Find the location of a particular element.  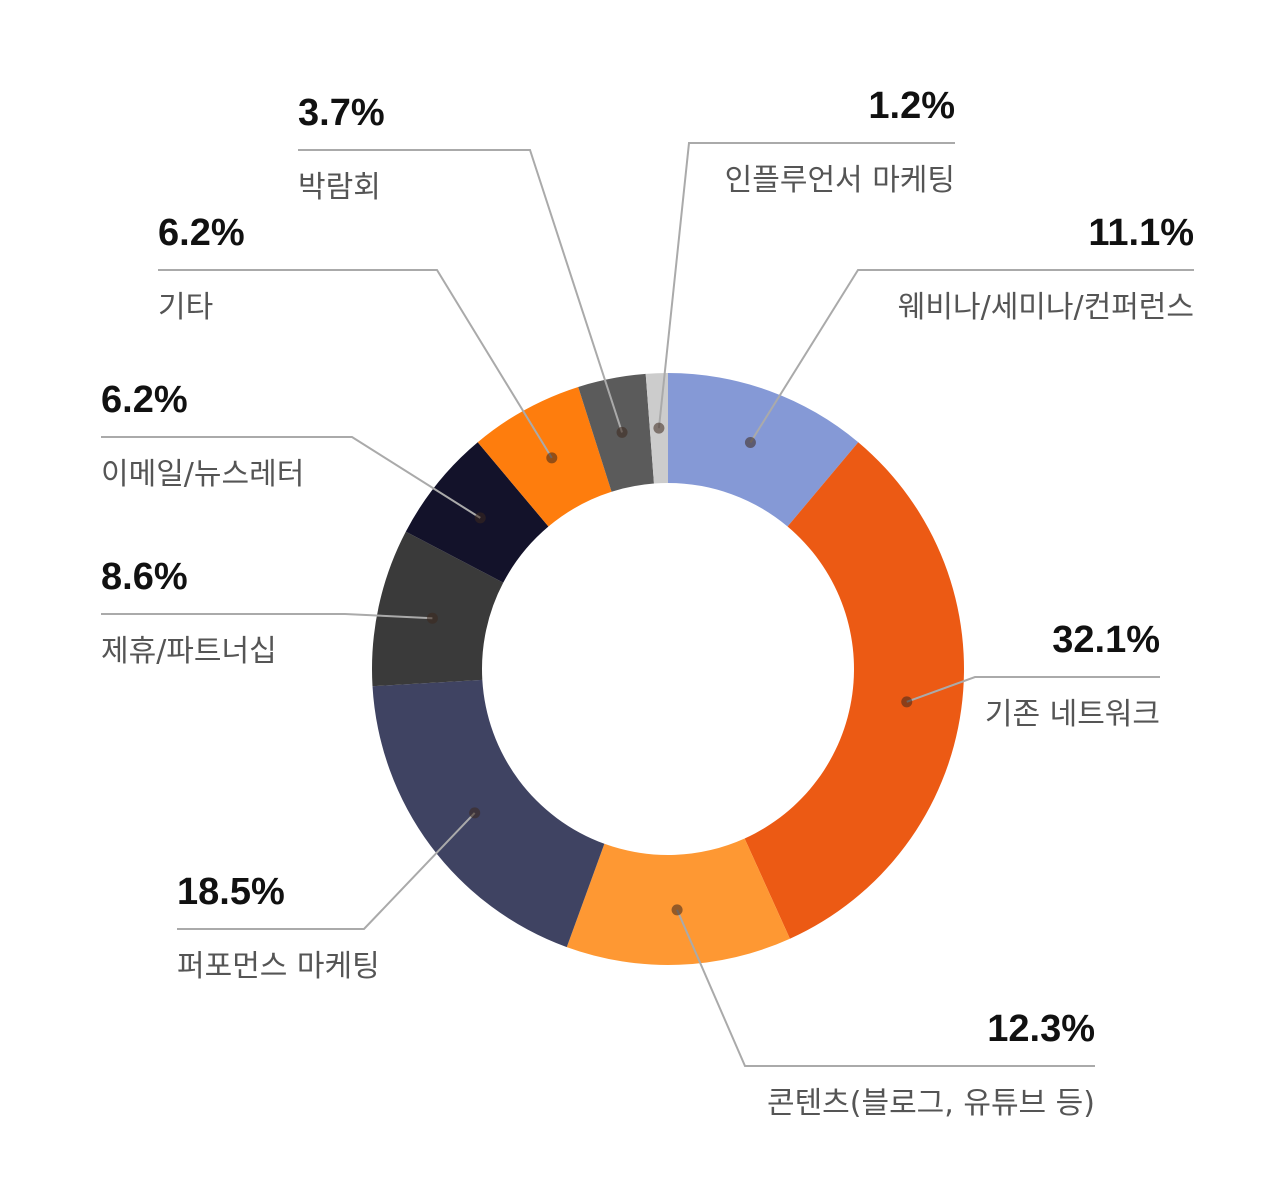

slice-label: 이메일/뉴스레터 is located at coordinates (202, 474).